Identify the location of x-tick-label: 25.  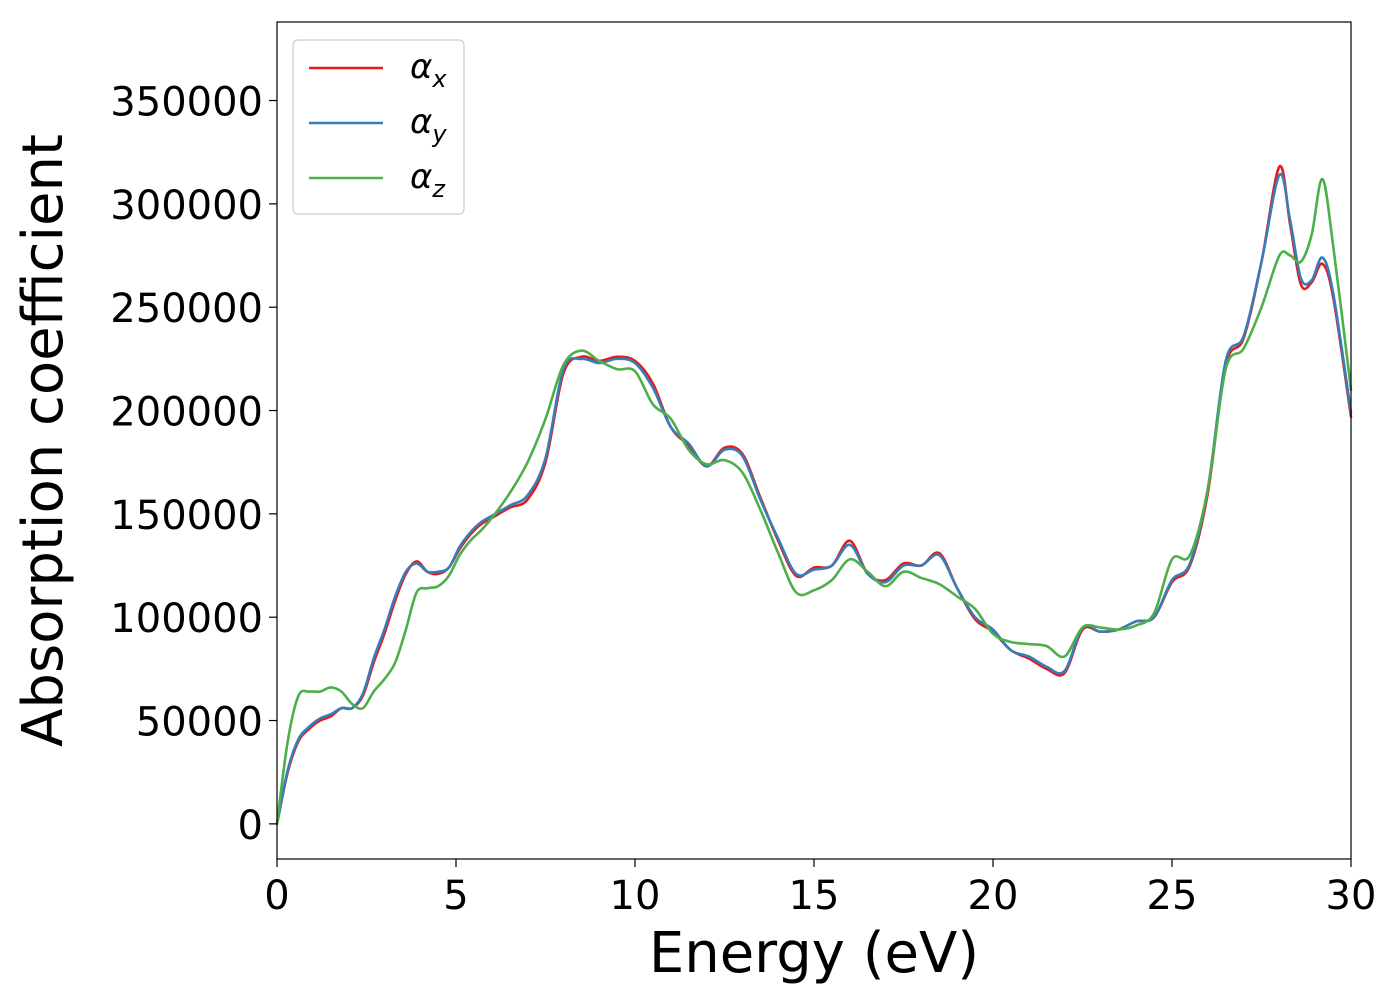
(1172, 896).